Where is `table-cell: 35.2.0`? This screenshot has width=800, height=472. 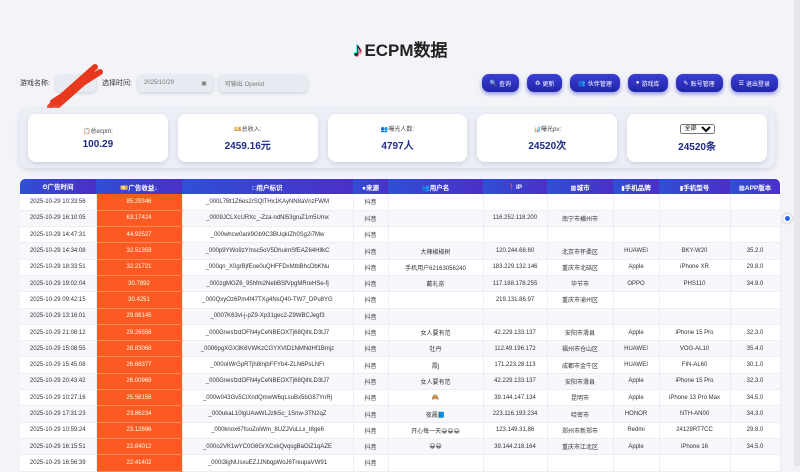
table-cell: 35.2.0 is located at coordinates (755, 251).